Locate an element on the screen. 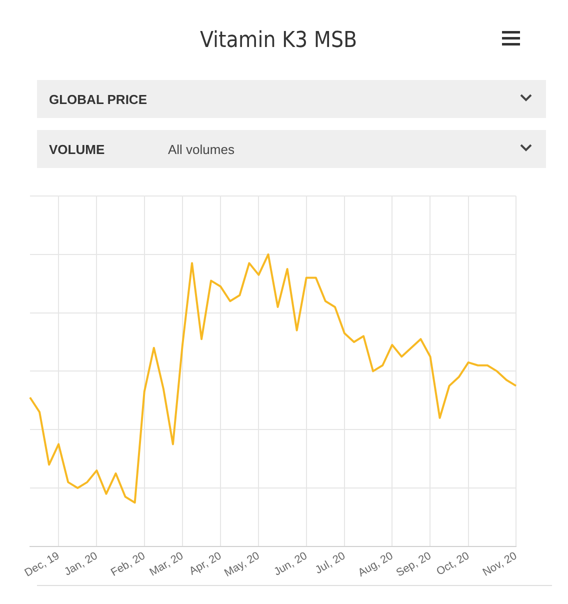 The image size is (568, 604). x-tick-label: Feb, 20 is located at coordinates (128, 565).